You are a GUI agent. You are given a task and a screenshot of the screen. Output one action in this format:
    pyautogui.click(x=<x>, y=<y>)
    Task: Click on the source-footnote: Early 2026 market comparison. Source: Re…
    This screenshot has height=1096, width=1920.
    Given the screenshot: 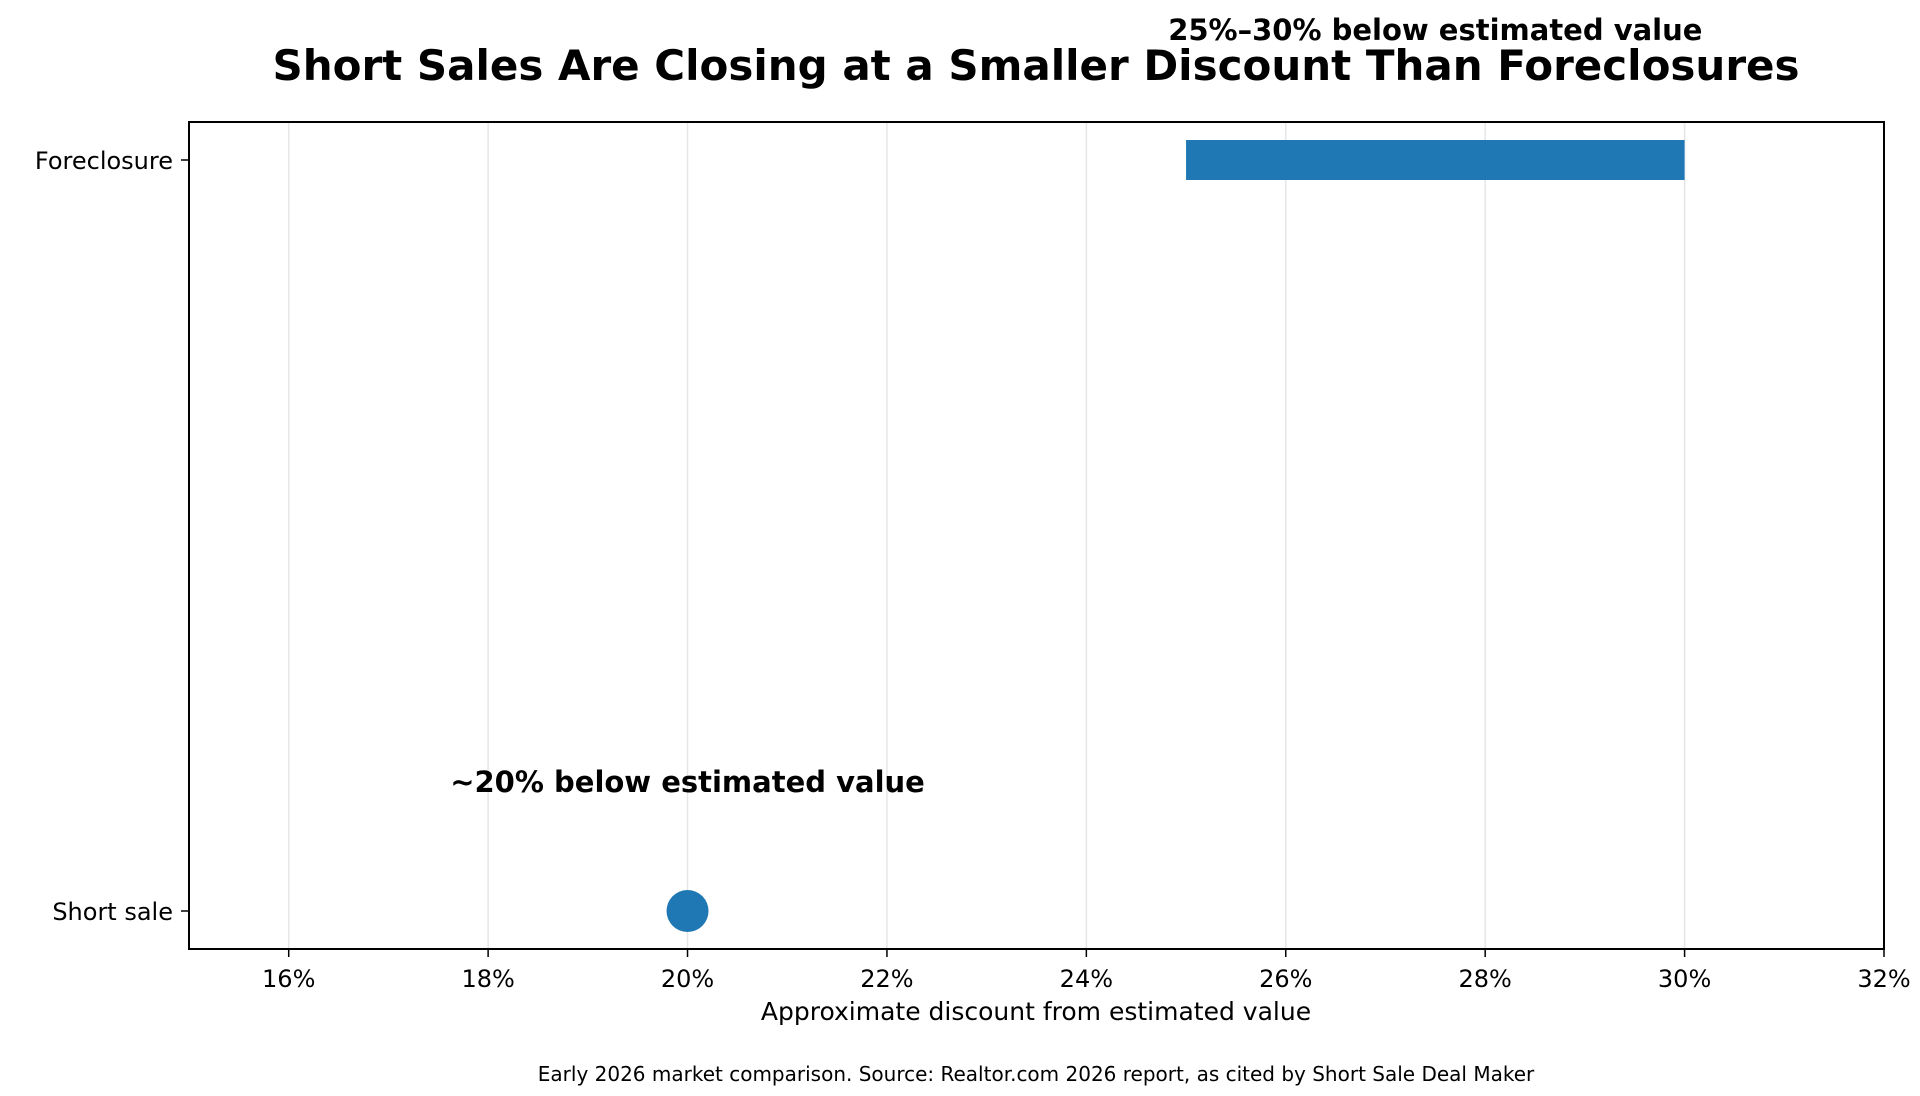 What is the action you would take?
    pyautogui.click(x=1036, y=1074)
    